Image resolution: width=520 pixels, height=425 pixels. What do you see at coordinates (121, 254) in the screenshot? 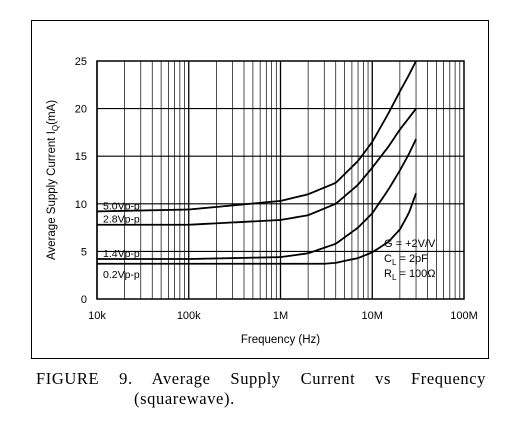
I see `series-label: 1.4Vp-p` at bounding box center [121, 254].